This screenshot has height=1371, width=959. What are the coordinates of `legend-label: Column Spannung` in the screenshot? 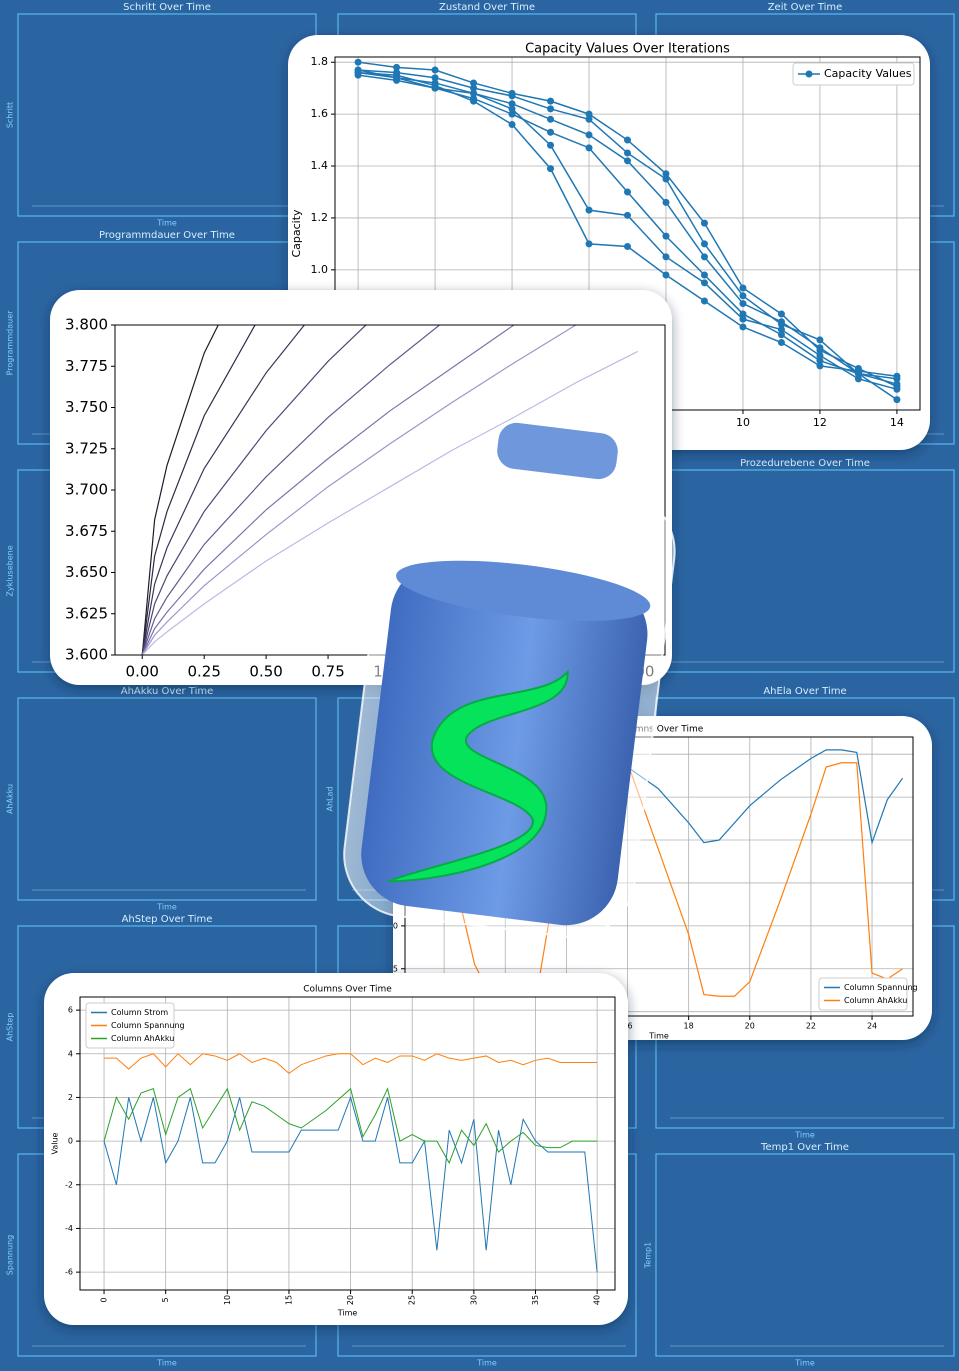 It's located at (881, 987).